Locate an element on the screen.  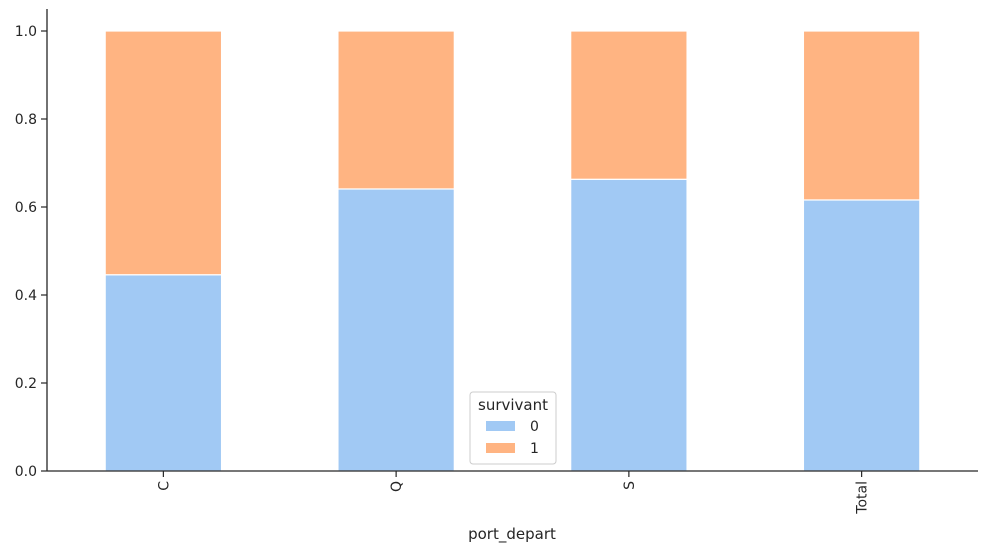
y-tick-label: 0.8 is located at coordinates (26, 120).